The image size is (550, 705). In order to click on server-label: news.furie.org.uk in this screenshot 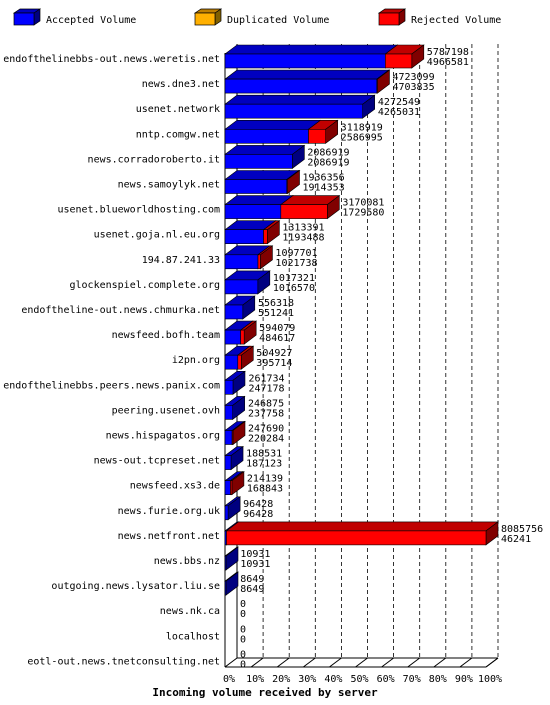, I will do `click(169, 511)`.